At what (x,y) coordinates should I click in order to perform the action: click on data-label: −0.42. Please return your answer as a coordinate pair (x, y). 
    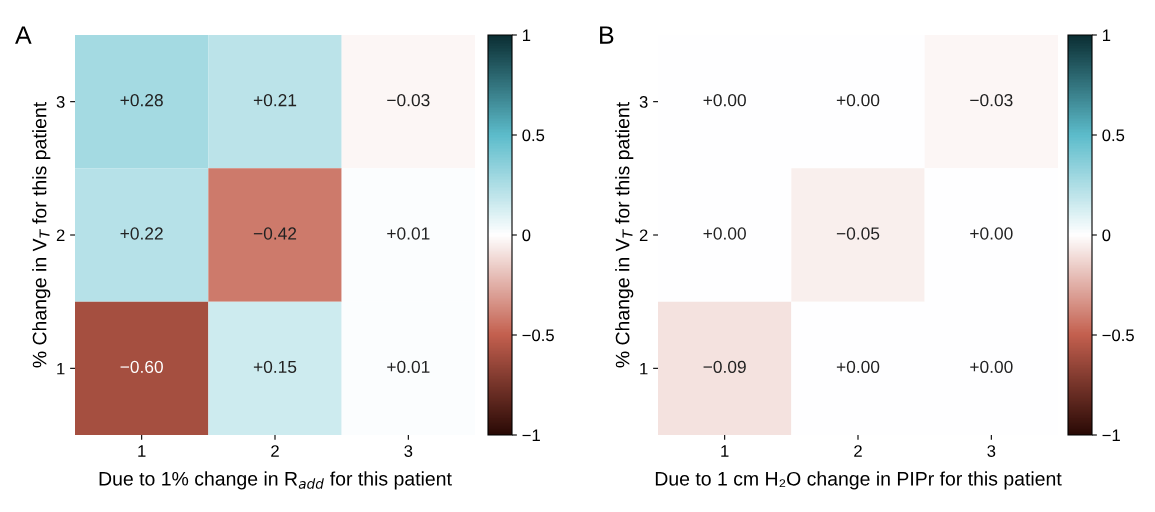
    Looking at the image, I should click on (275, 233).